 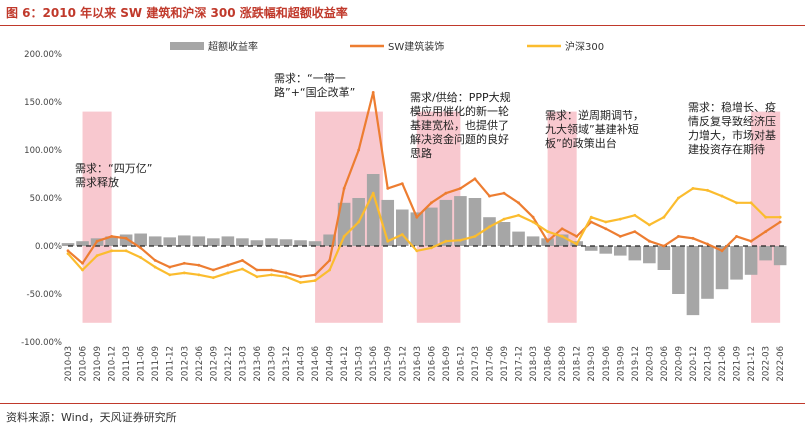 What do you see at coordinates (314, 92) in the screenshot?
I see `annotation-text: 路”+“国企改革”` at bounding box center [314, 92].